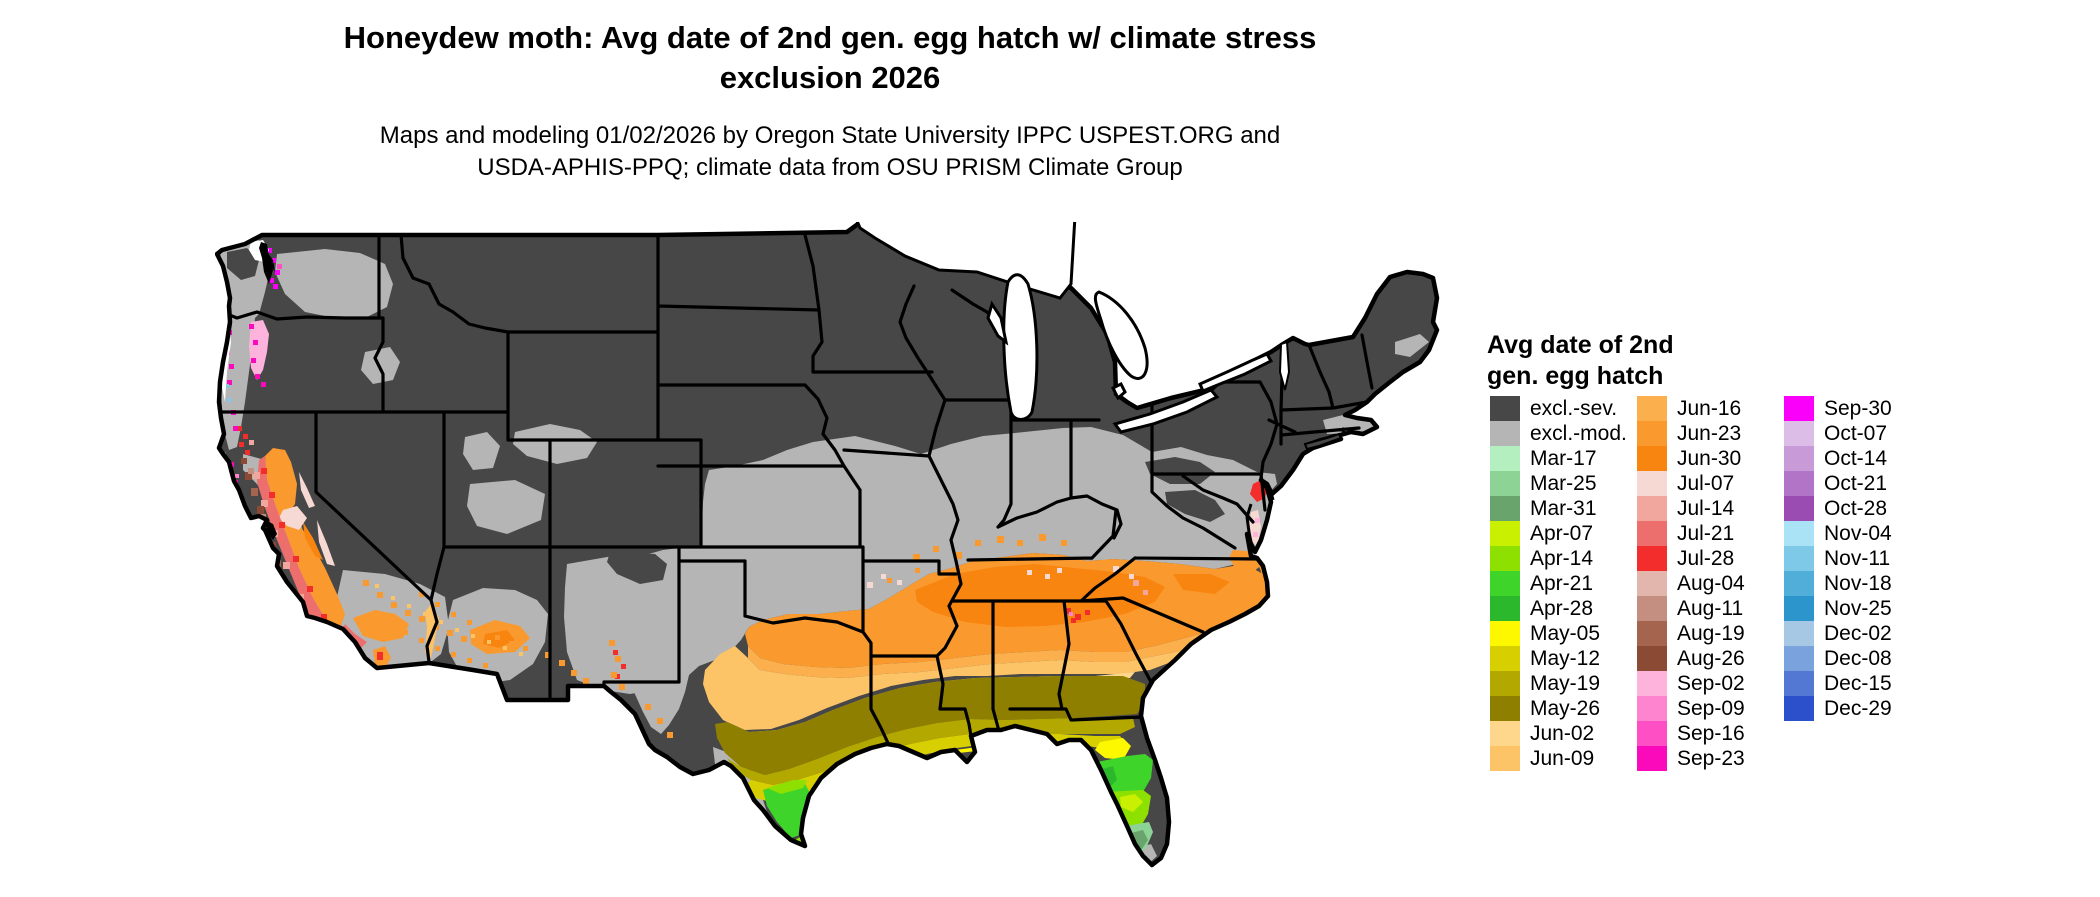 This screenshot has width=2100, height=897. Describe the element at coordinates (1858, 683) in the screenshot. I see `legend-label: Dec-15` at that location.